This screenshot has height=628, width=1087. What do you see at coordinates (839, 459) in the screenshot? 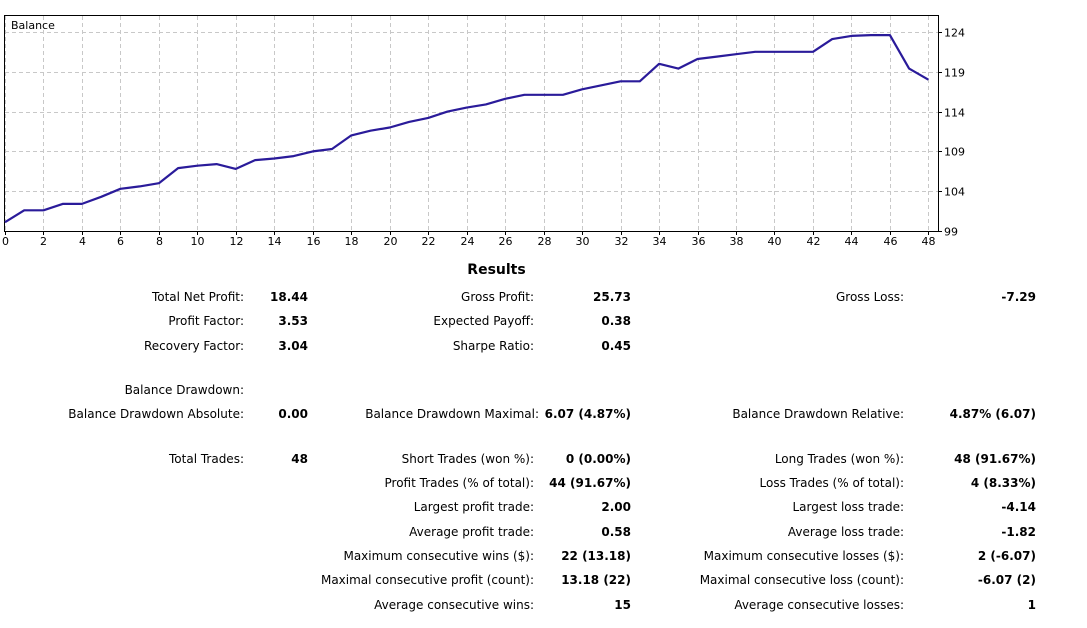
I see `stat-label: Long Trades (won %):` at bounding box center [839, 459].